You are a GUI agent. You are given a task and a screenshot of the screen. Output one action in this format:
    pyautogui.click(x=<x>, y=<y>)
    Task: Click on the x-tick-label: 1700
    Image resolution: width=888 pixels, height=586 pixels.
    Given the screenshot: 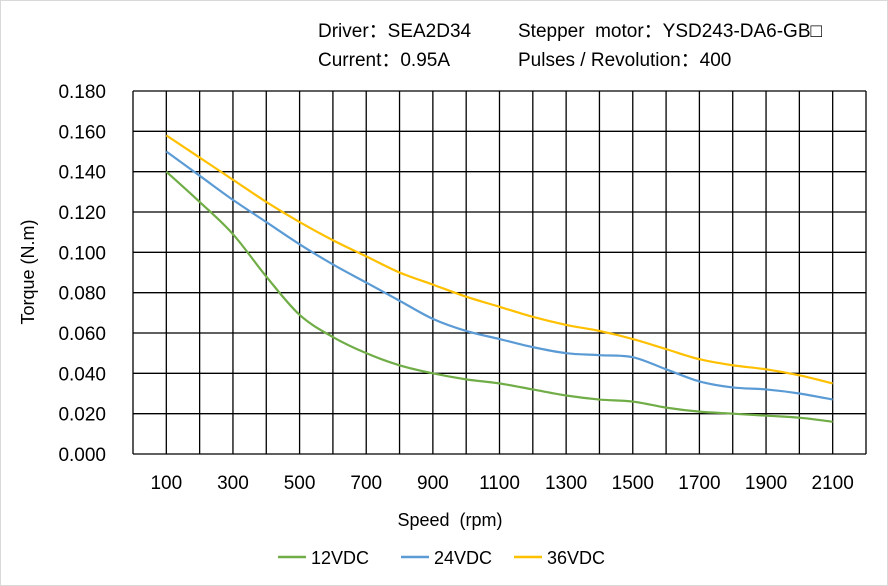 What is the action you would take?
    pyautogui.click(x=699, y=483)
    